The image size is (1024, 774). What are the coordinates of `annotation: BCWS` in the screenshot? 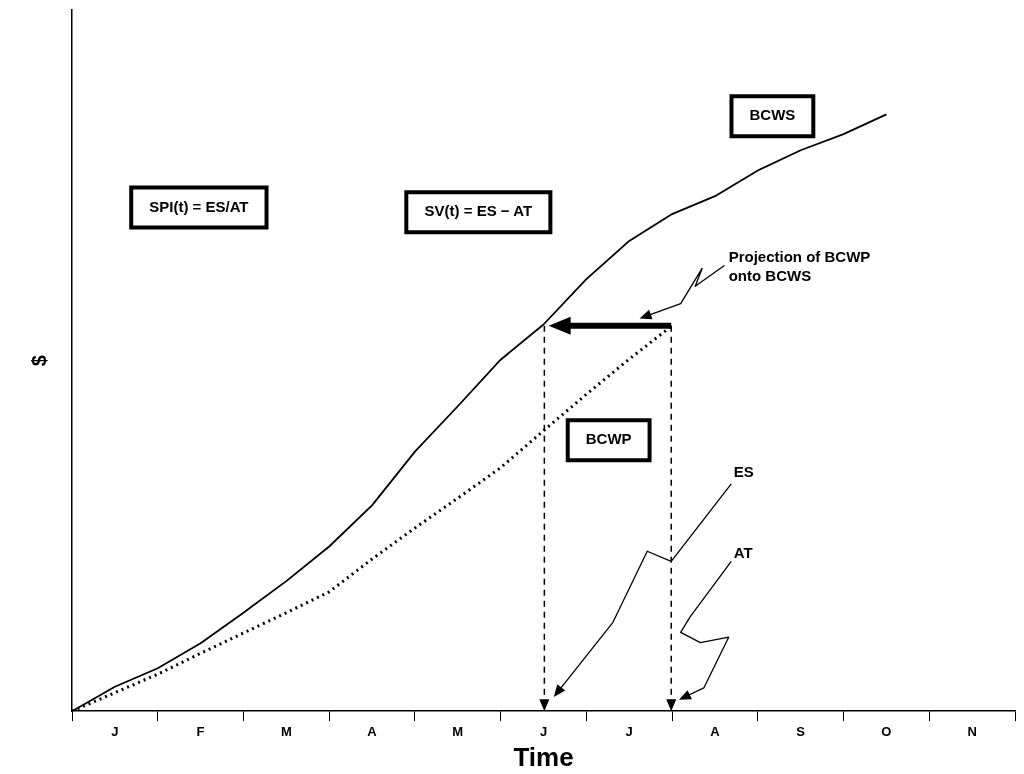 It's located at (772, 115).